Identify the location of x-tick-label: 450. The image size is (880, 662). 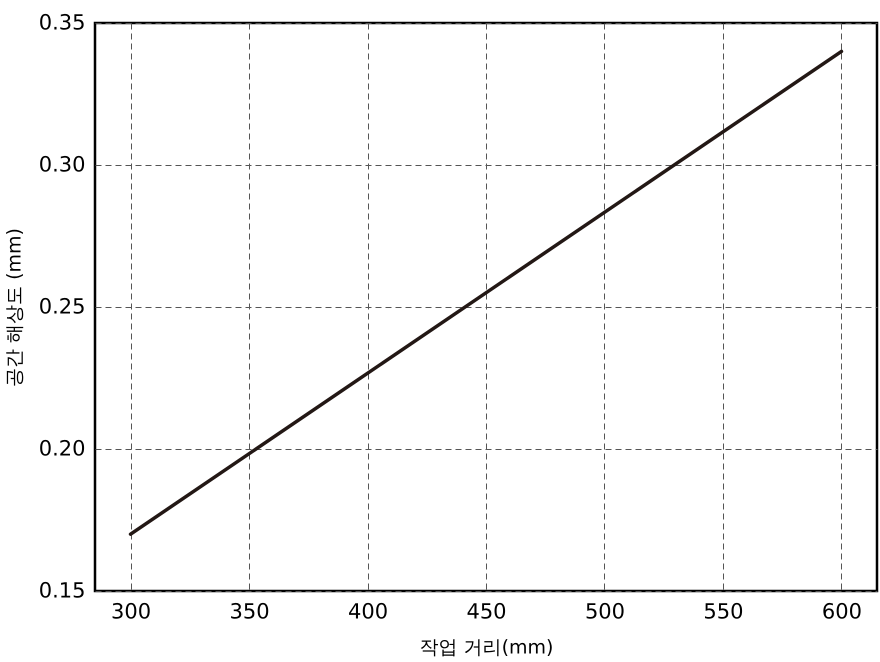
(486, 612).